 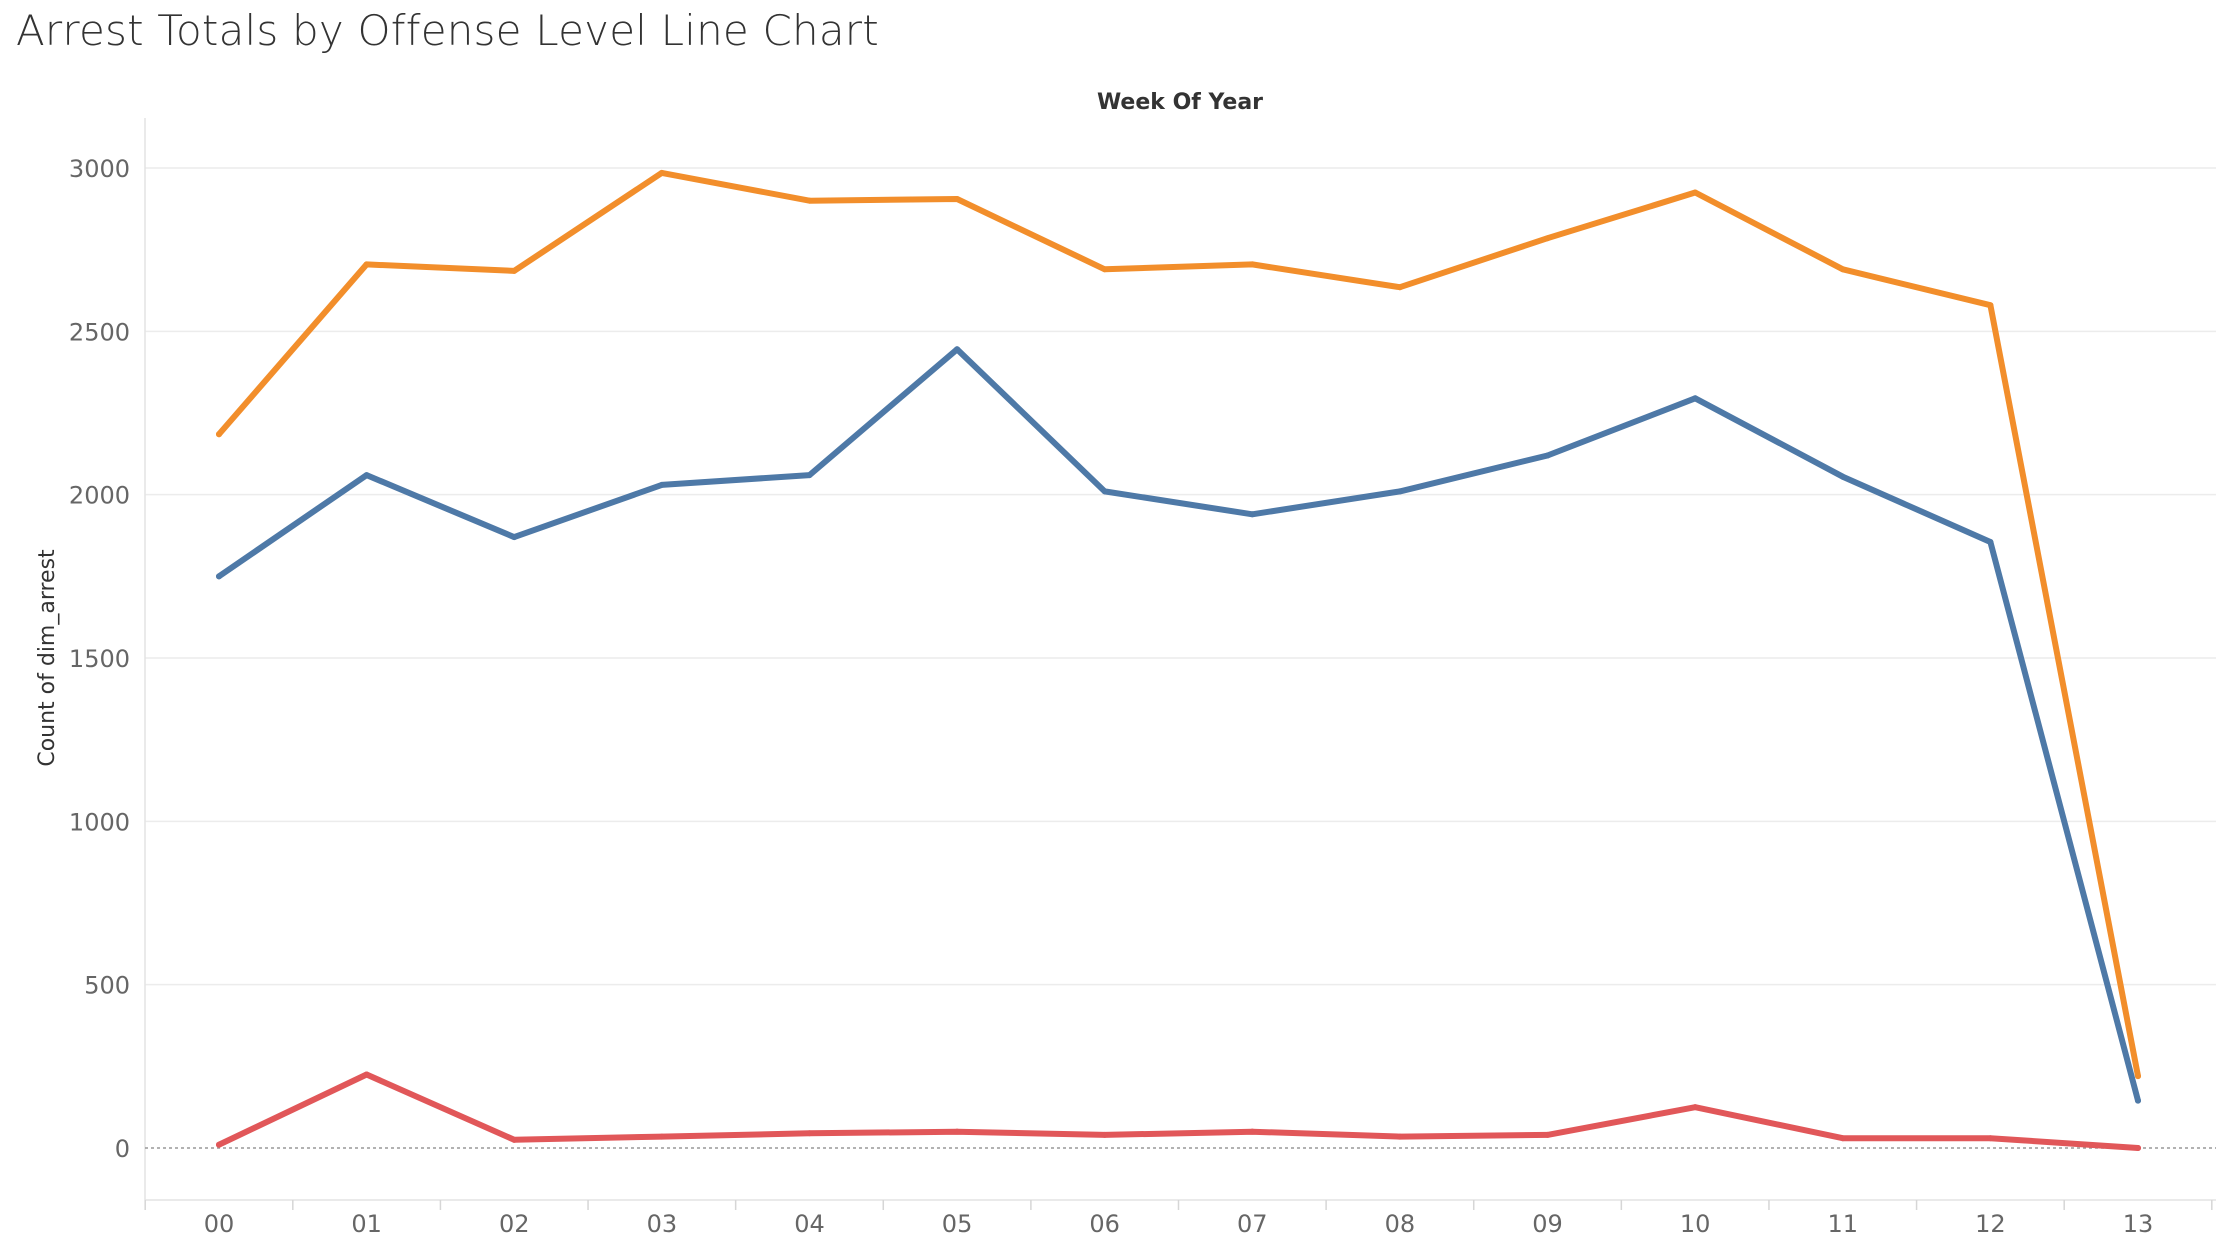 I want to click on y-tick-label: 3000, so click(x=99, y=169).